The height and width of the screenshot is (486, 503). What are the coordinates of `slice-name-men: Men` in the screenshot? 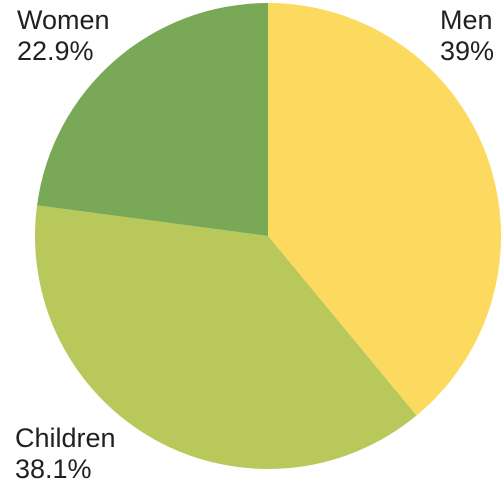 It's located at (466, 20).